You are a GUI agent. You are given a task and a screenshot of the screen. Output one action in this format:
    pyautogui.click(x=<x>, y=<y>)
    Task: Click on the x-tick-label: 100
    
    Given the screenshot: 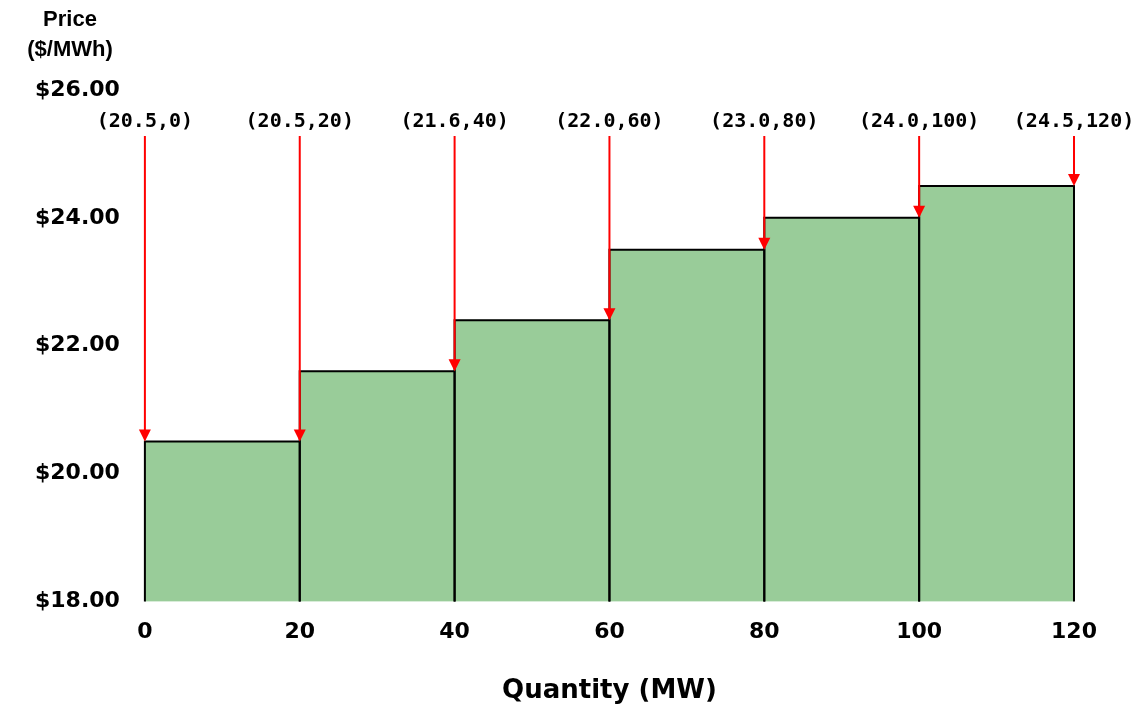 What is the action you would take?
    pyautogui.click(x=919, y=631)
    